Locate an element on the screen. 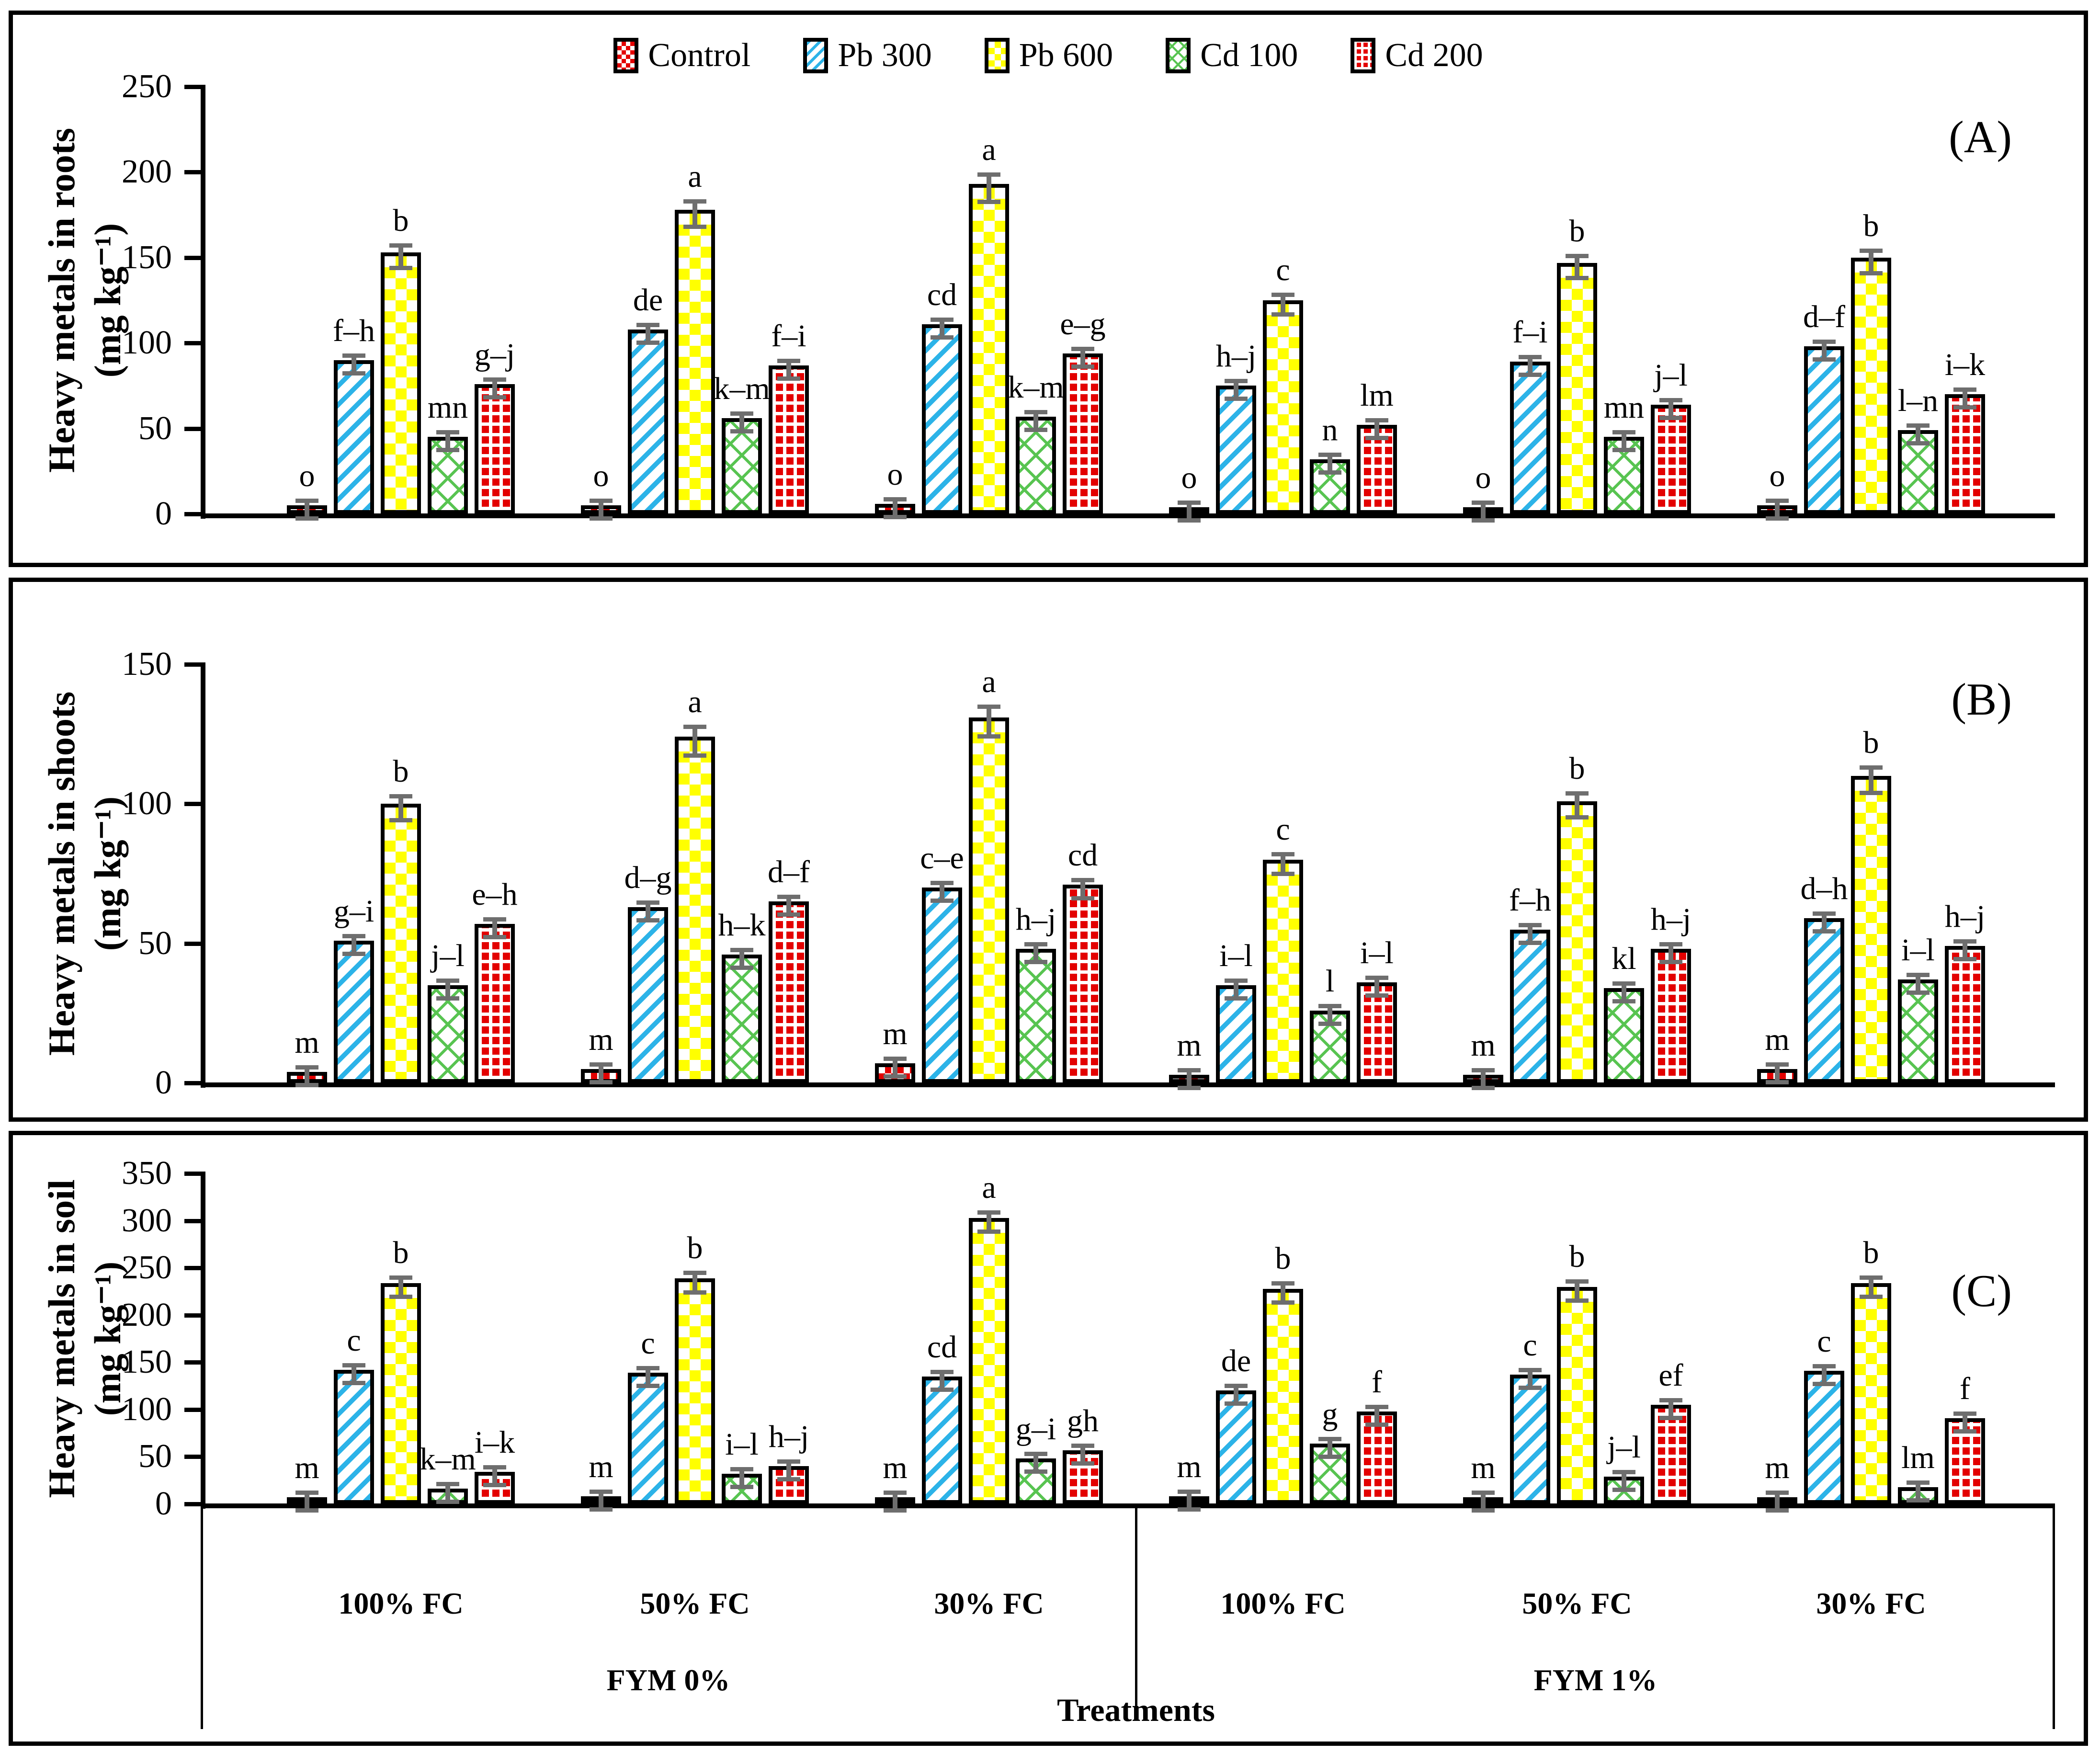 The width and height of the screenshot is (2100, 1753). significance-letter: b is located at coordinates (1577, 768).